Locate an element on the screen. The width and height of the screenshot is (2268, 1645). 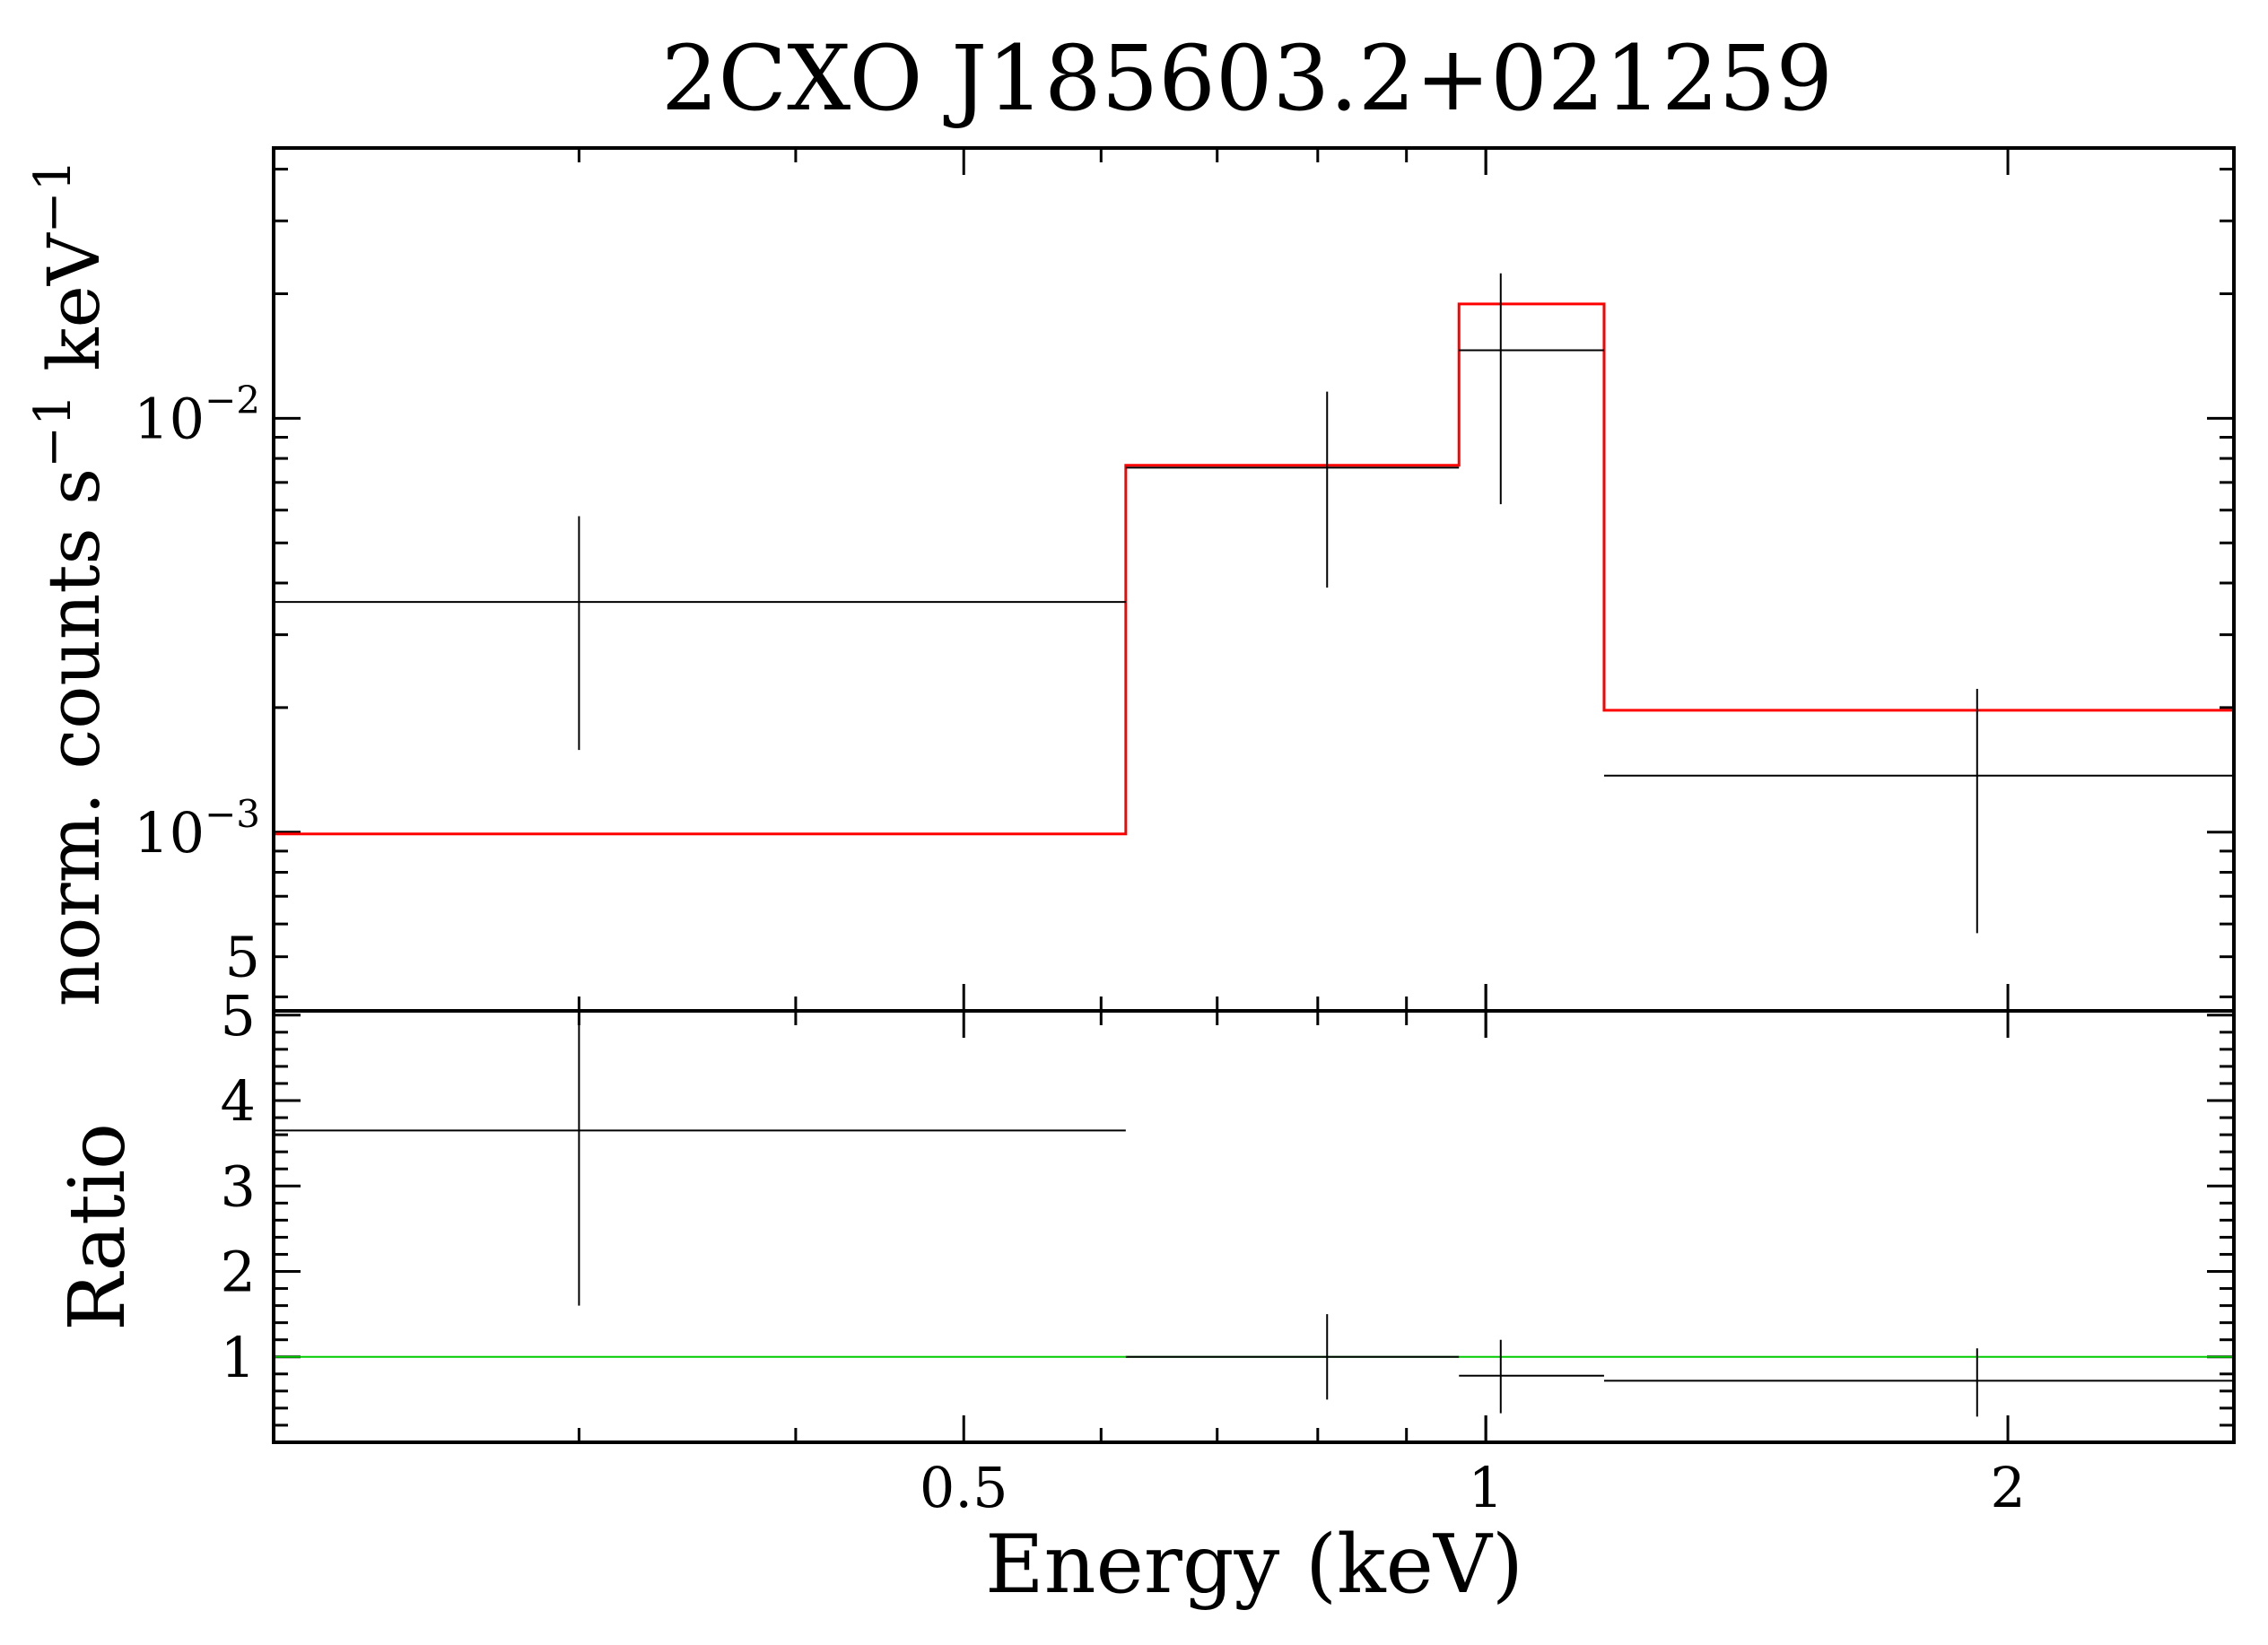
spectrum-y-axis-label: norm. counts s−1 keV−1 is located at coordinates (70, 583).